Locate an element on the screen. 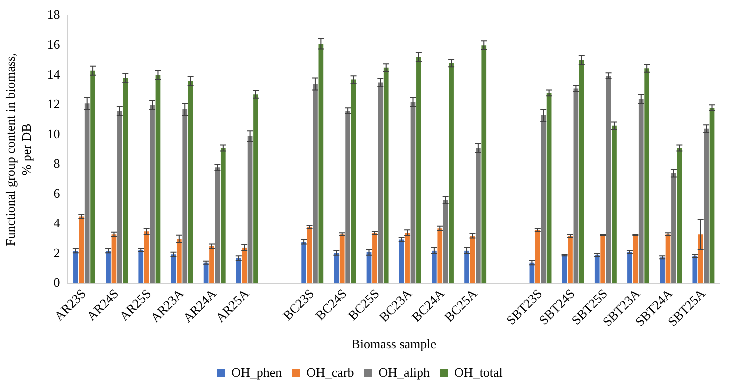 The image size is (730, 390). y-tick-label: 16 is located at coordinates (54, 44).